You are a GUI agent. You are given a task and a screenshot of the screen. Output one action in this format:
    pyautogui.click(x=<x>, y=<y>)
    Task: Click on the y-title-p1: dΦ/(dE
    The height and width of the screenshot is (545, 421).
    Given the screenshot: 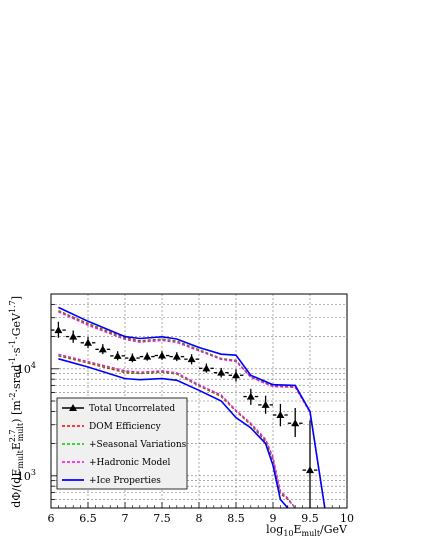 What is the action you would take?
    pyautogui.click(x=16, y=488)
    